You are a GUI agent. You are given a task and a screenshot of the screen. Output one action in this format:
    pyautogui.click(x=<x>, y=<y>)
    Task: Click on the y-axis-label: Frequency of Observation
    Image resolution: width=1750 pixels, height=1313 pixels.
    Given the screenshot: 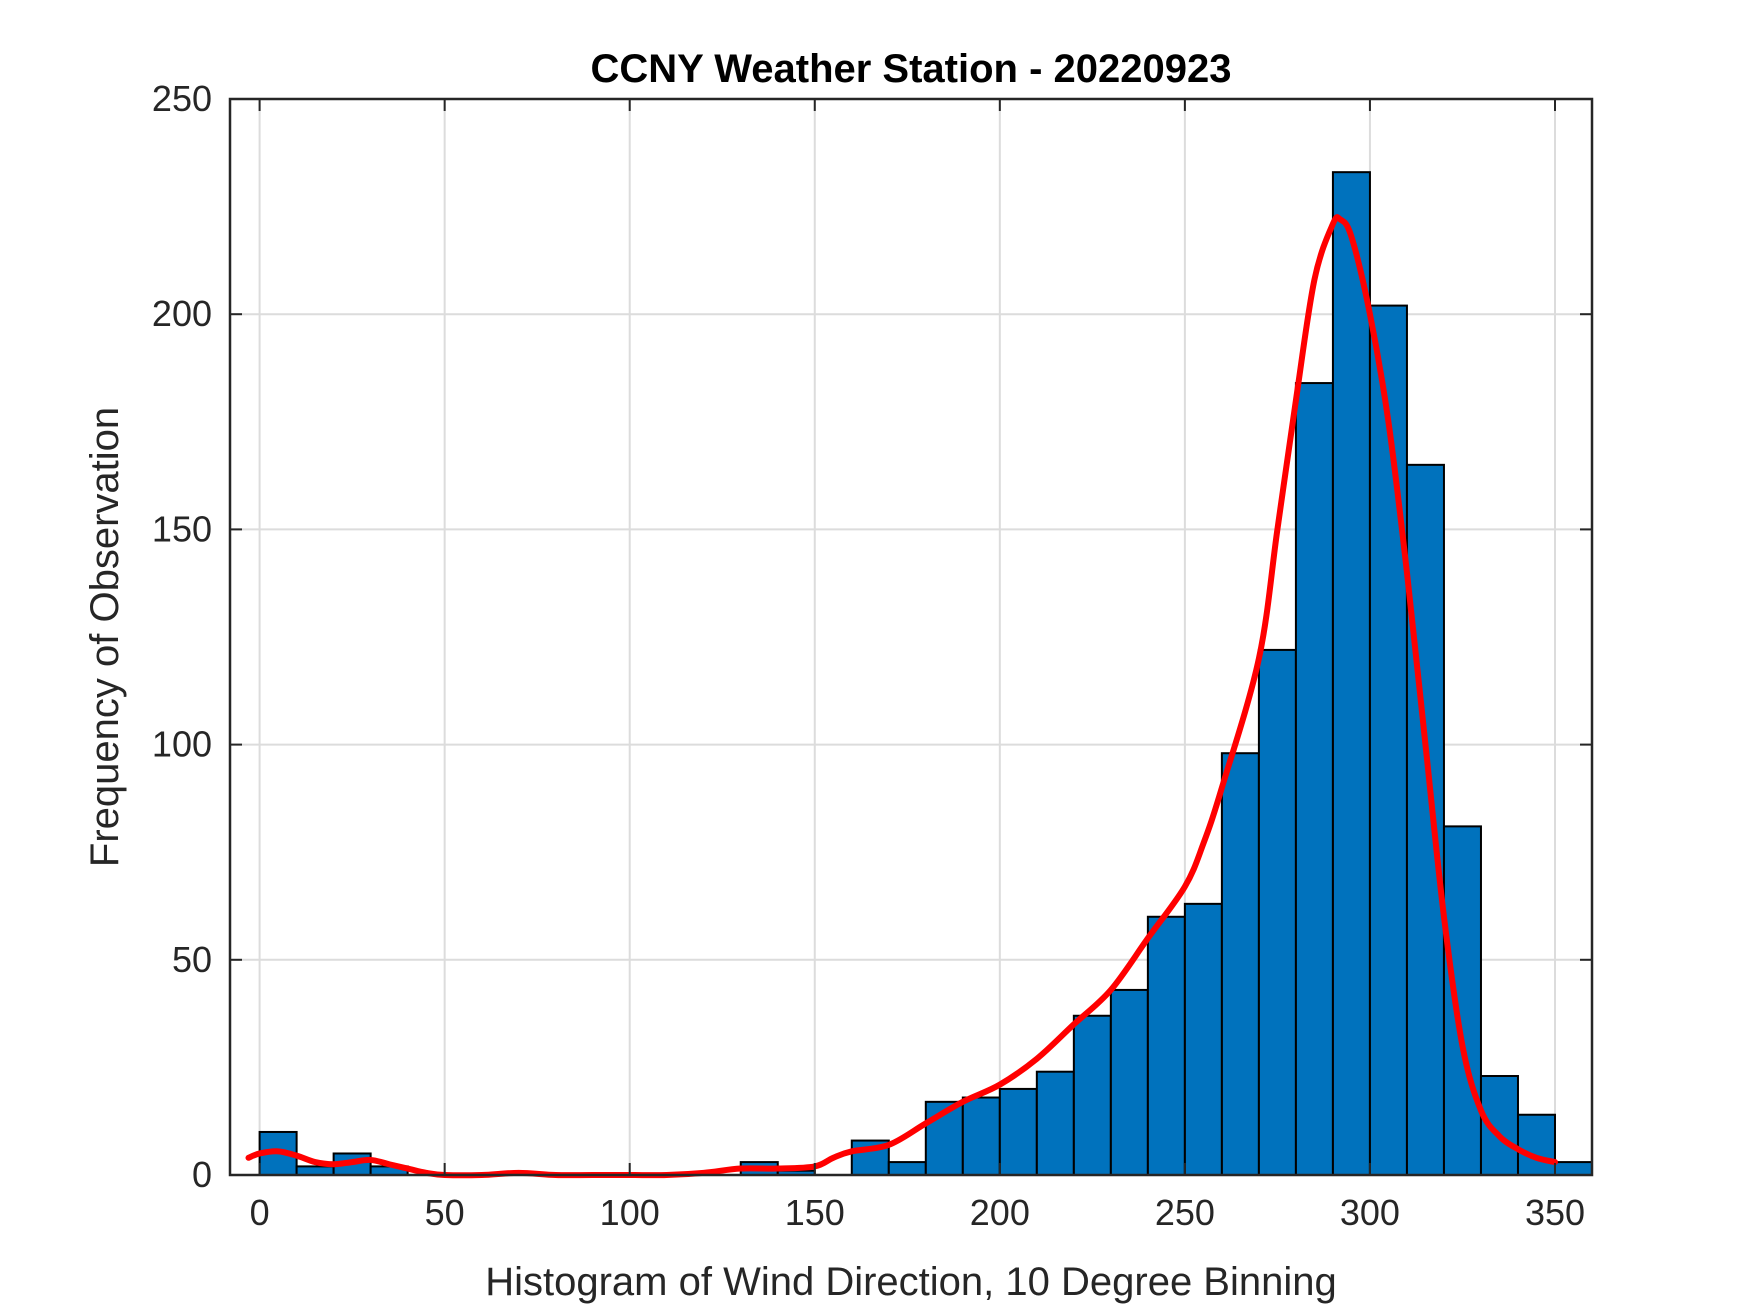 What is the action you would take?
    pyautogui.click(x=105, y=637)
    